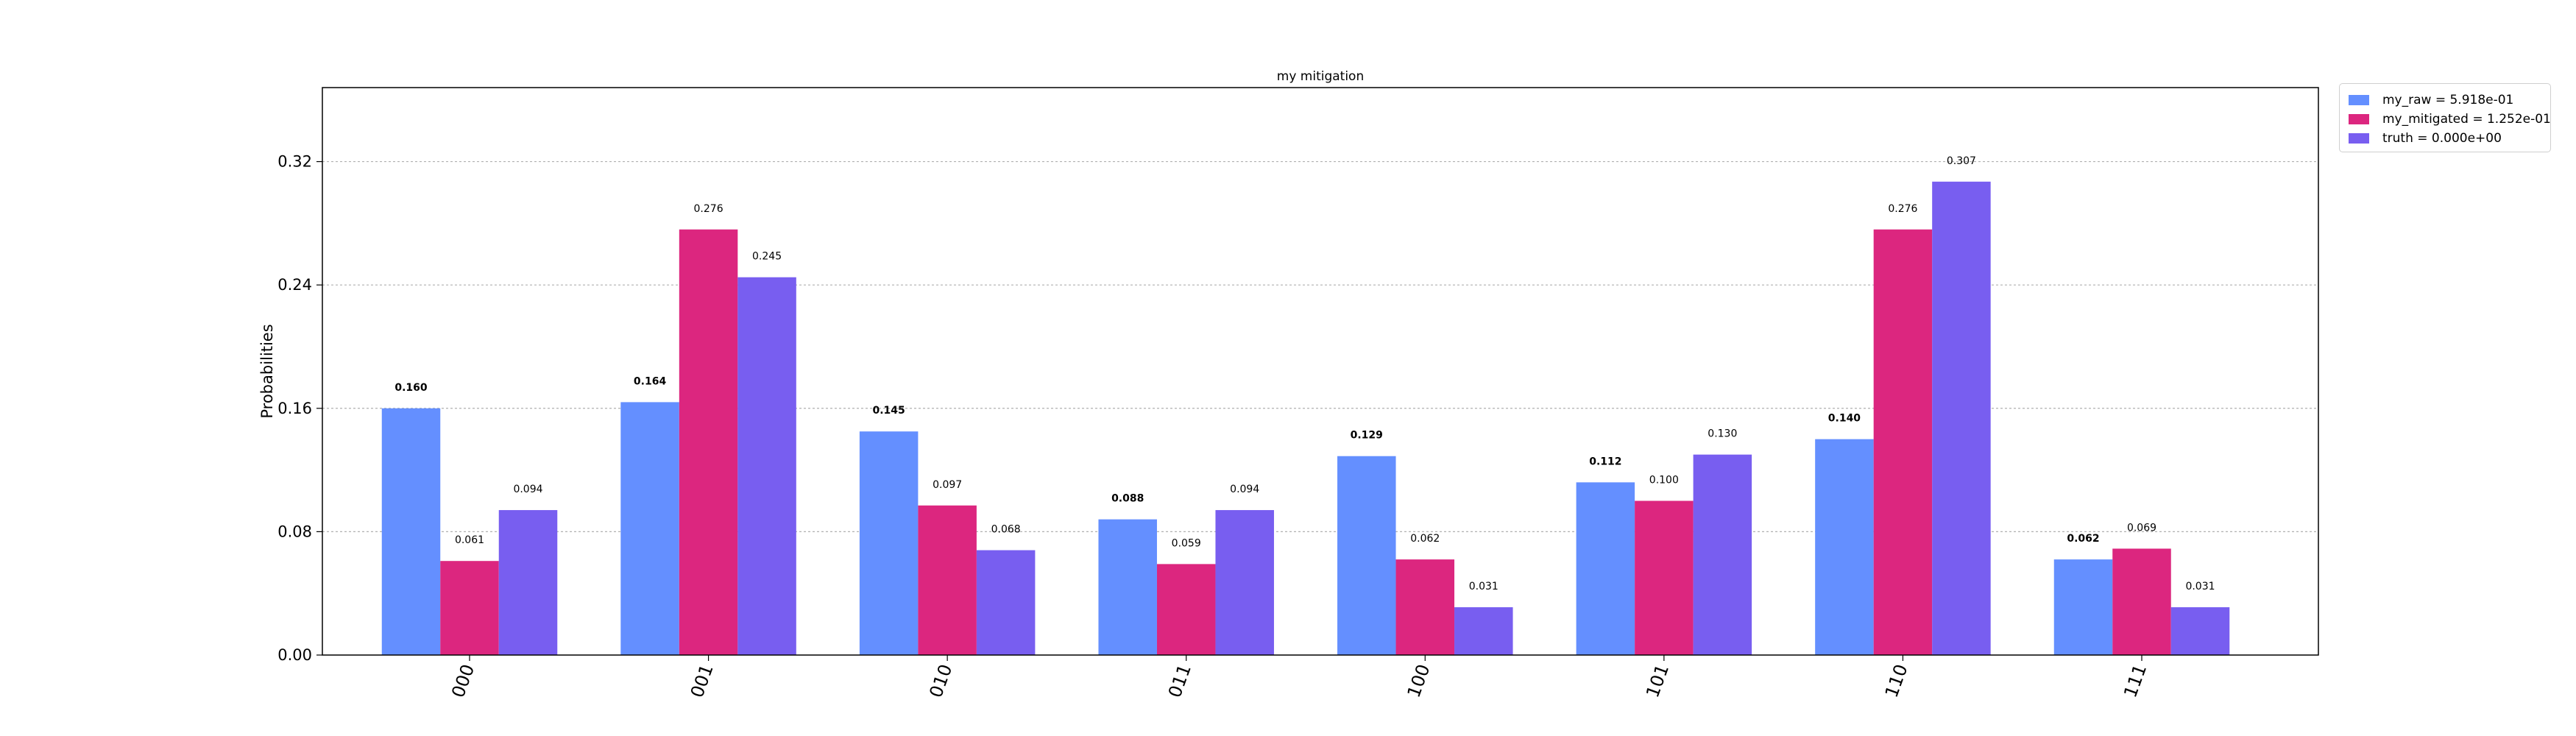  I want to click on y-tick-label: 0.24, so click(294, 285).